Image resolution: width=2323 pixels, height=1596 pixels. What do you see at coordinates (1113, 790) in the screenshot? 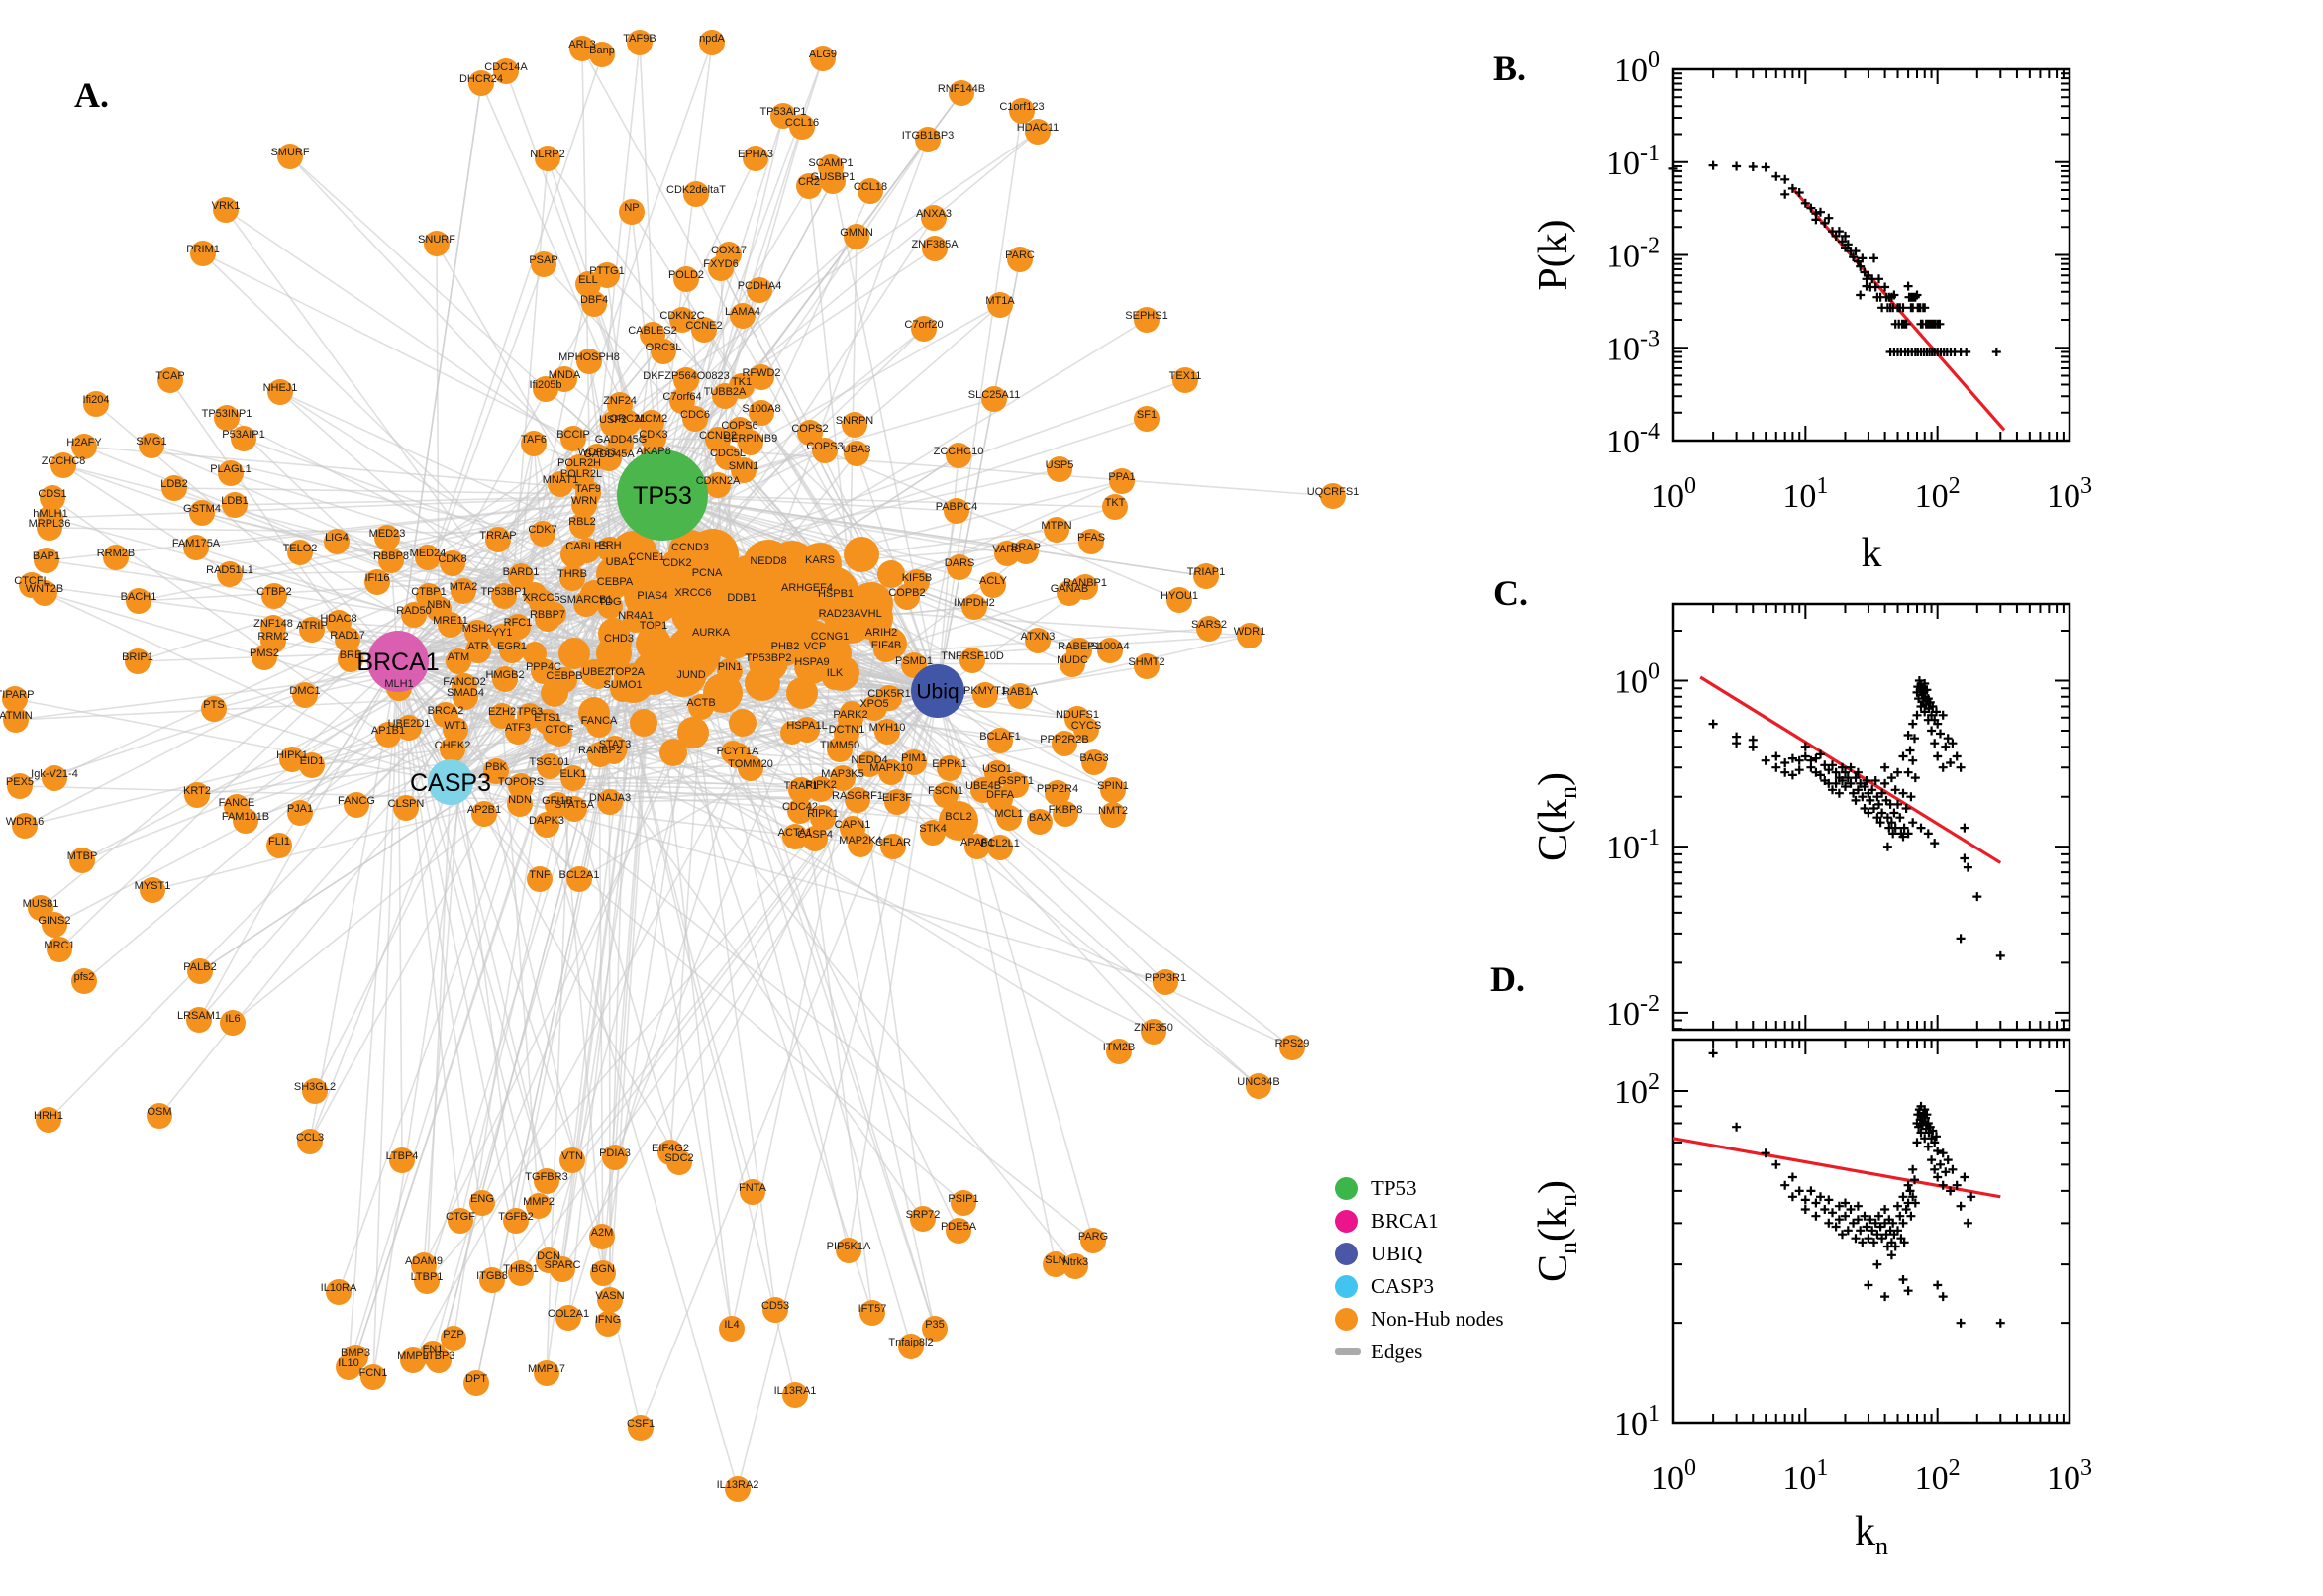
I see `network-node-SPIN1` at bounding box center [1113, 790].